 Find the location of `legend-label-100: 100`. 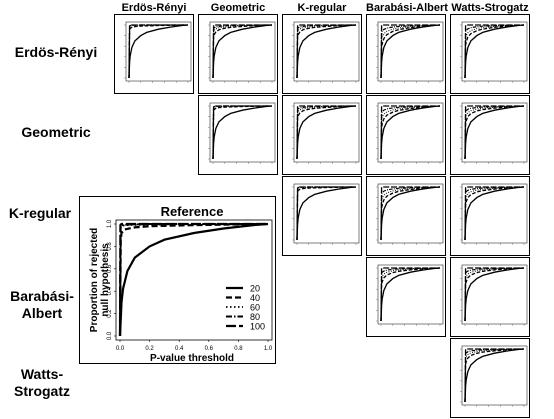

legend-label-100: 100 is located at coordinates (257, 327).